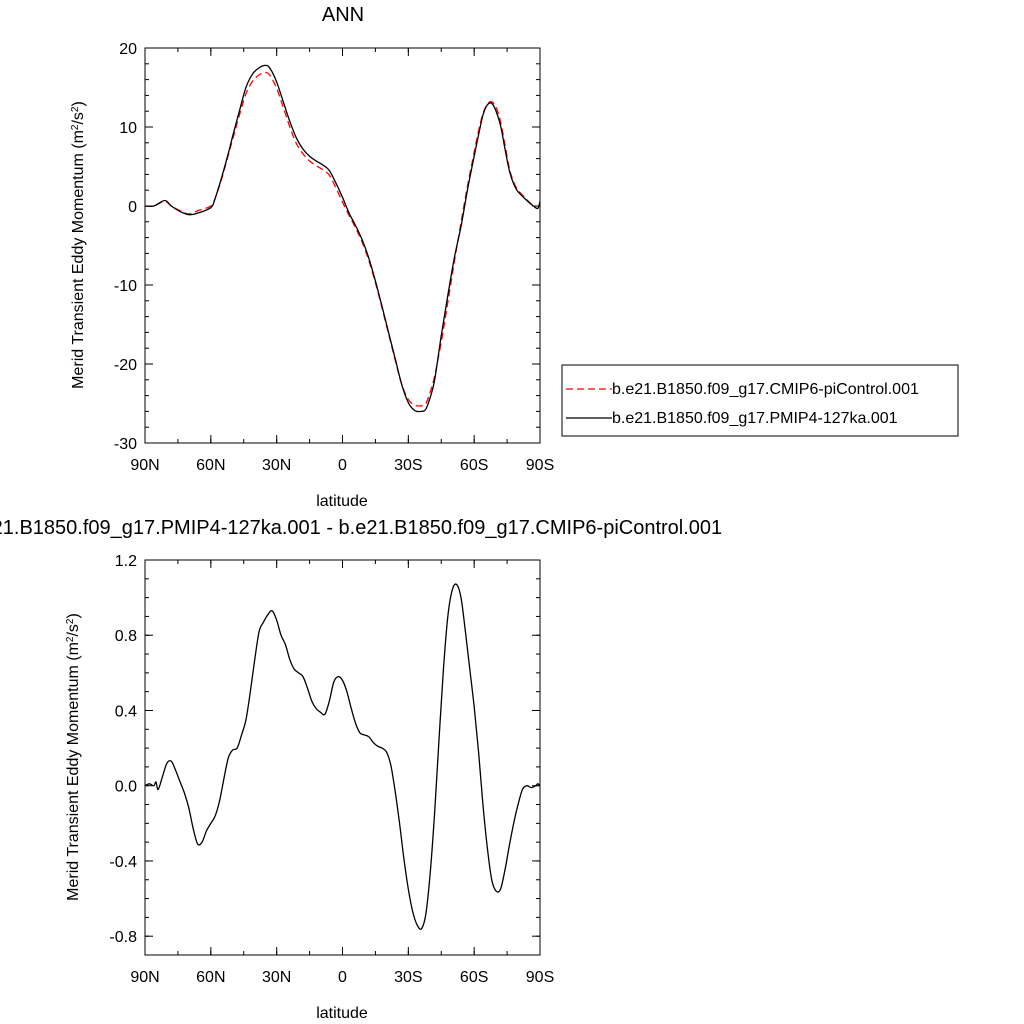  I want to click on x-axis-label-top: latitude, so click(342, 501).